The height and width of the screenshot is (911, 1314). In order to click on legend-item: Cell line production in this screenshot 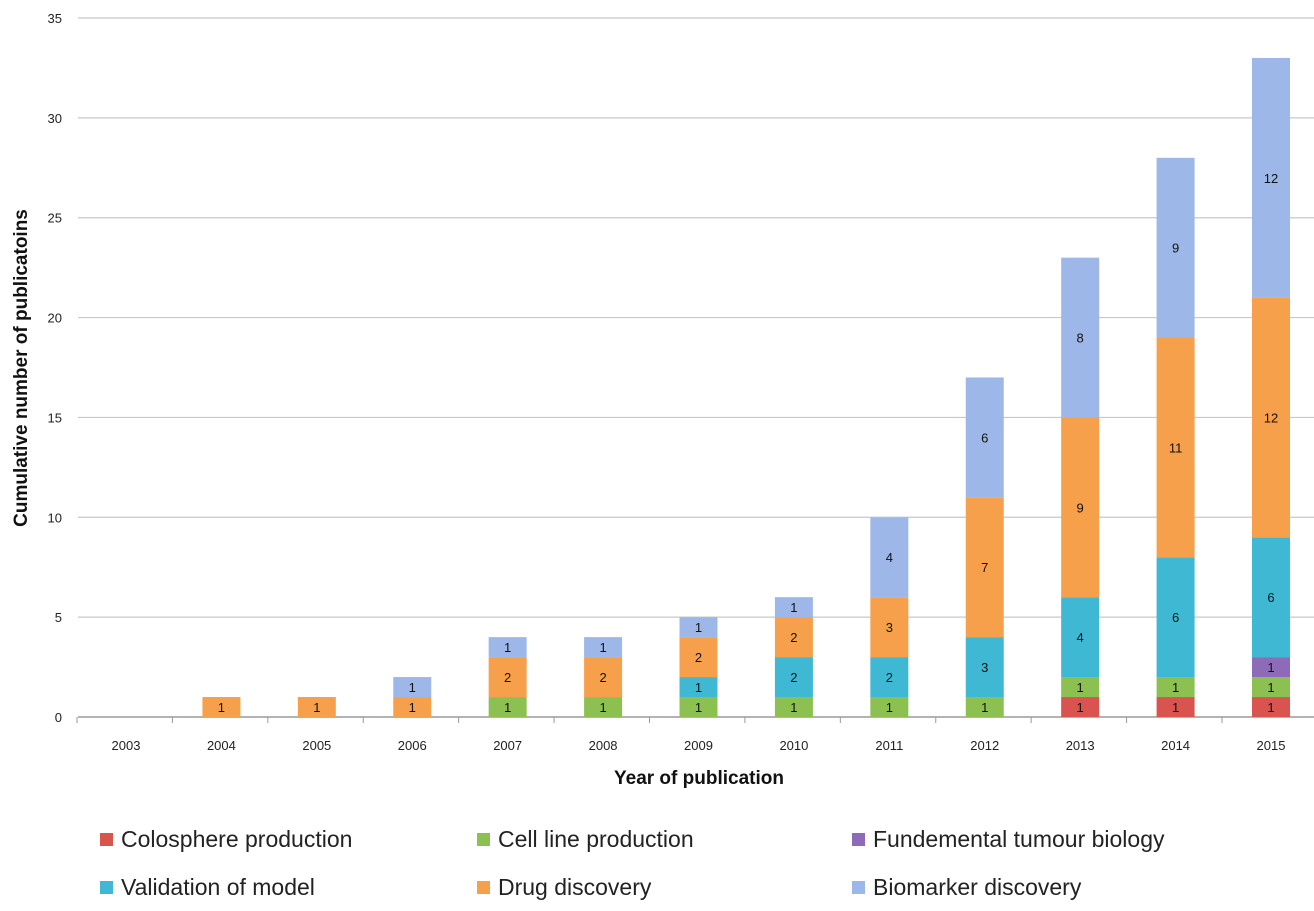, I will do `click(585, 839)`.